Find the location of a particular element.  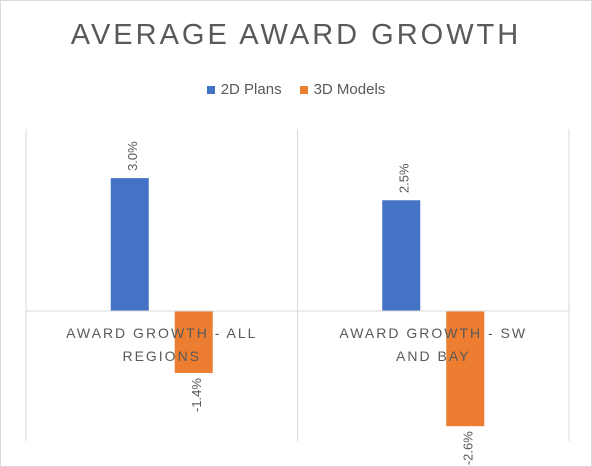

legend-item-2d-plans: 2D Plans is located at coordinates (244, 89).